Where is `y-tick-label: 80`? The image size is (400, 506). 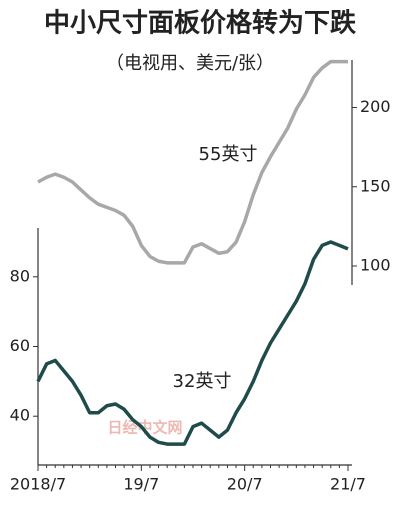
y-tick-label: 80 is located at coordinates (20, 275).